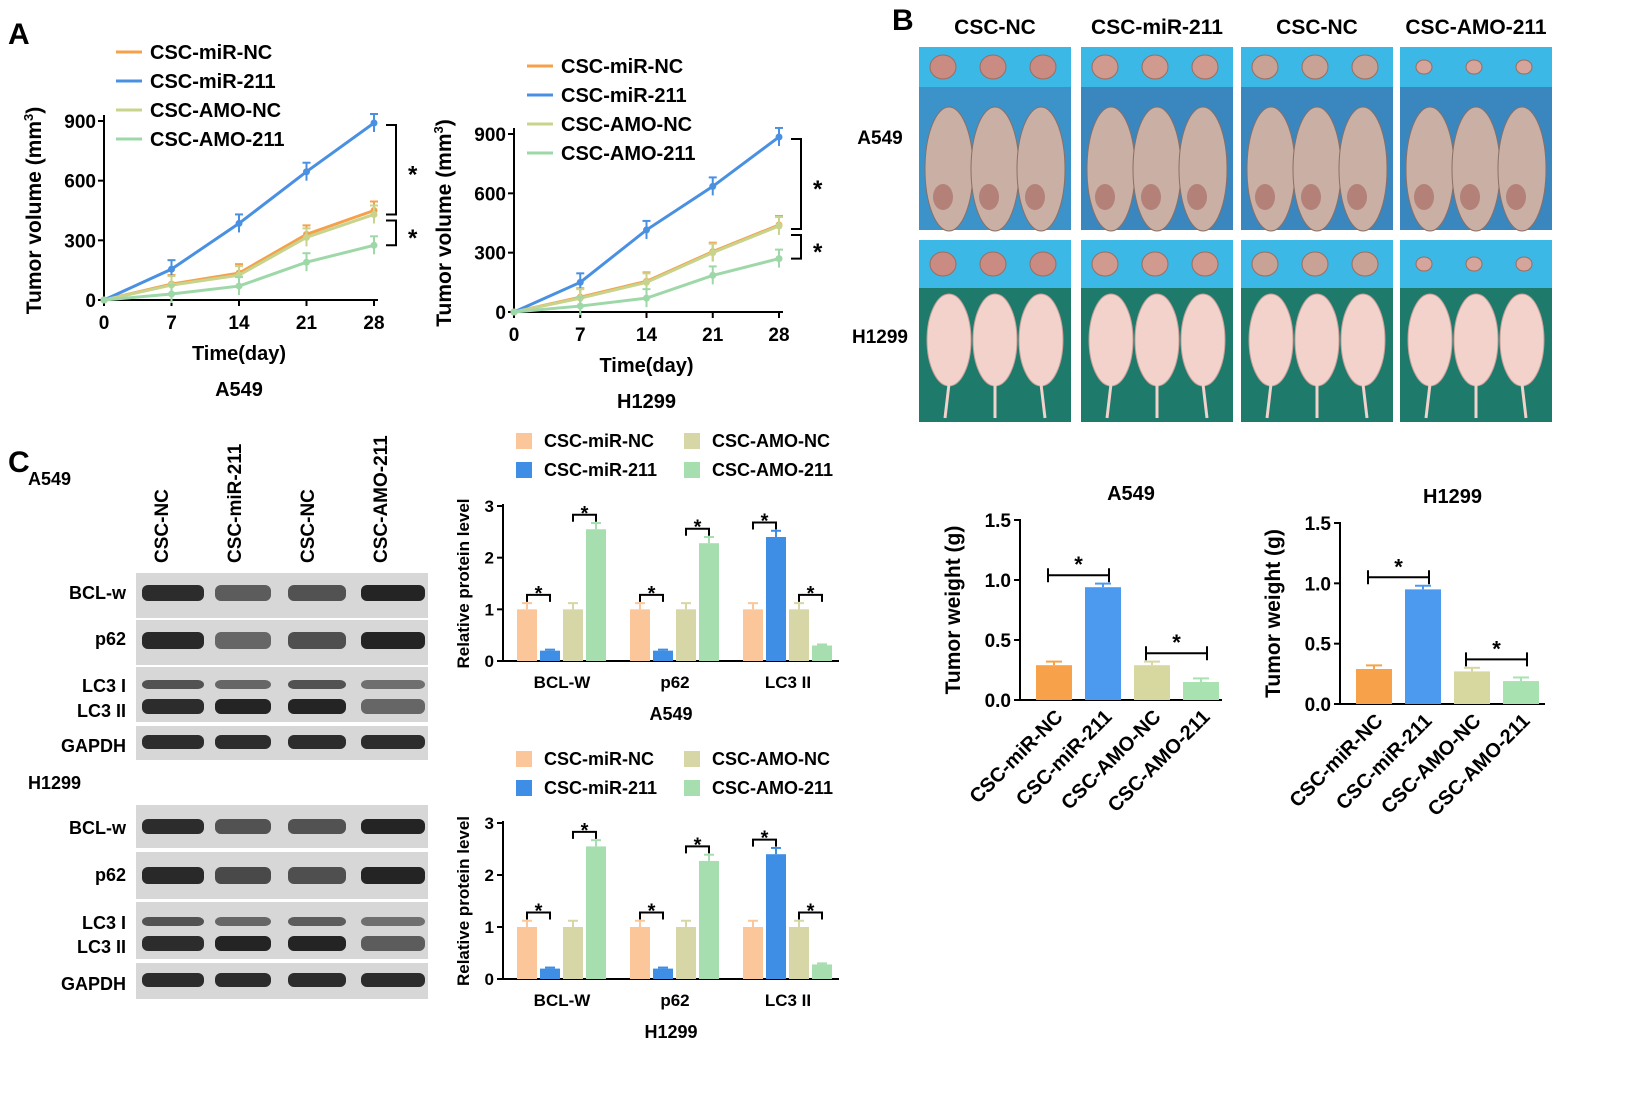 Image resolution: width=1639 pixels, height=1093 pixels. What do you see at coordinates (489, 506) in the screenshot?
I see `y-tick-label: 3` at bounding box center [489, 506].